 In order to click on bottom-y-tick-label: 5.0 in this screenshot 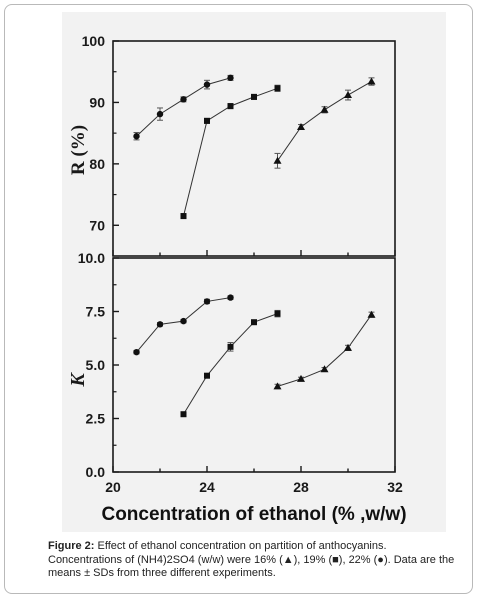, I will do `click(96, 365)`.